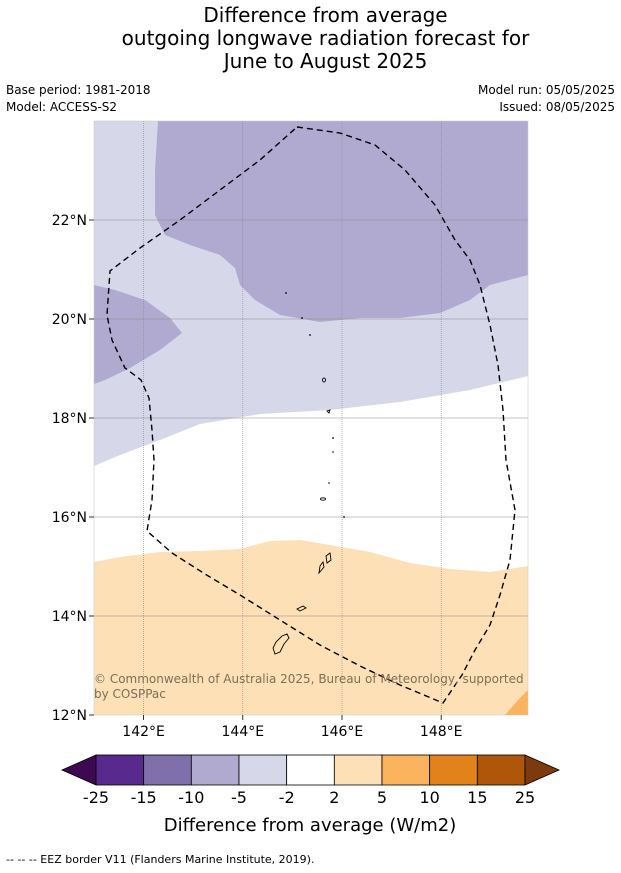 The height and width of the screenshot is (873, 621). Describe the element at coordinates (325, 15) in the screenshot. I see `title-line-1: Difference from average` at that location.